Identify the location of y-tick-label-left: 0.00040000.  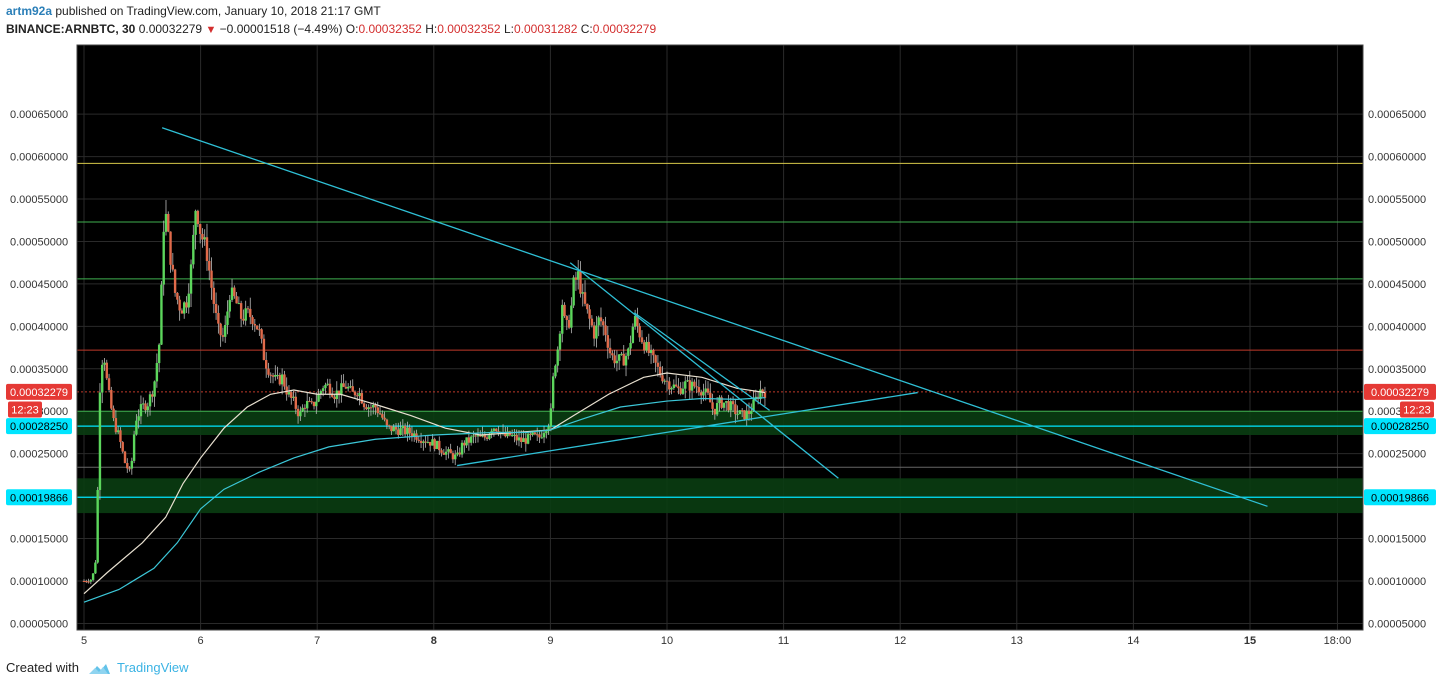
(39, 327).